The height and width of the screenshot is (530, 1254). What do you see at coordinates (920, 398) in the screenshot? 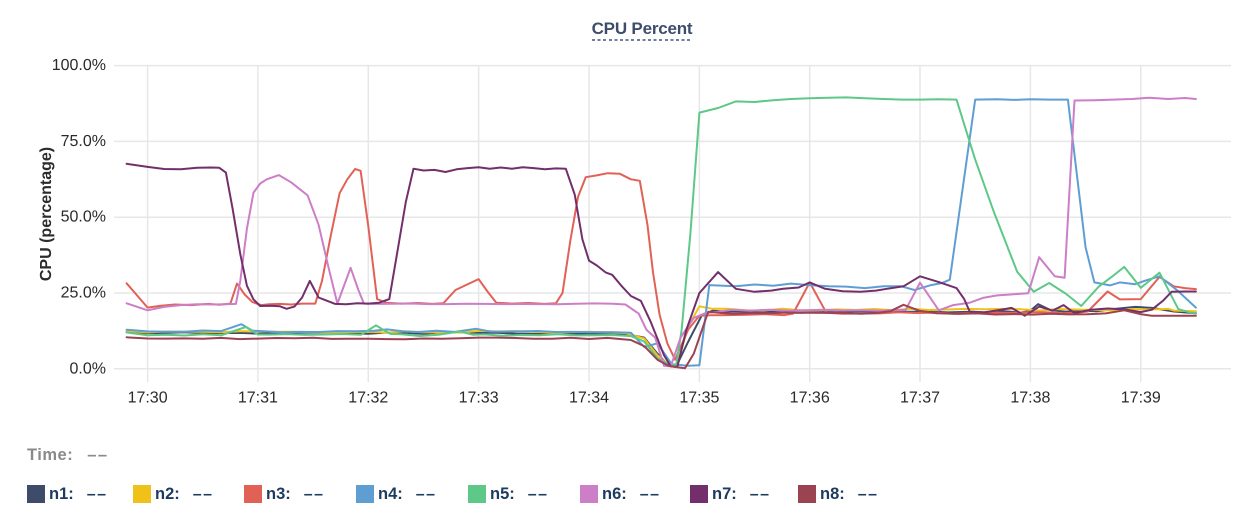
I see `svg-text: 17:37` at bounding box center [920, 398].